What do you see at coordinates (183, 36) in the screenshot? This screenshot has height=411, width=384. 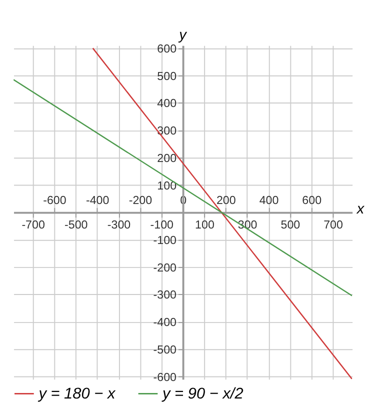 I see `y-axis-title: y` at bounding box center [183, 36].